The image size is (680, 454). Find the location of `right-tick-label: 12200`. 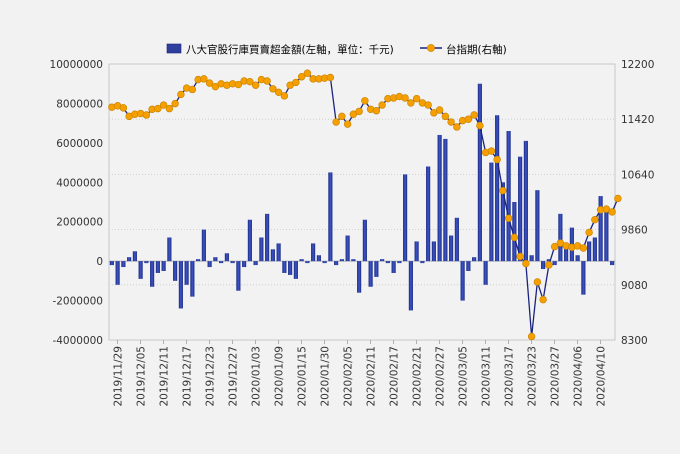

right-tick-label: 12200 is located at coordinates (637, 65).